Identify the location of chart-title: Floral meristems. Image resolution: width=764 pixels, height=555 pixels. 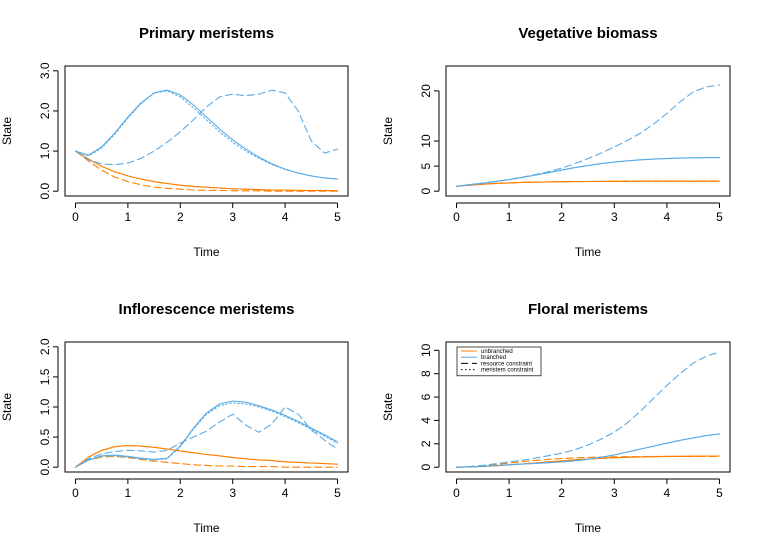
(588, 309).